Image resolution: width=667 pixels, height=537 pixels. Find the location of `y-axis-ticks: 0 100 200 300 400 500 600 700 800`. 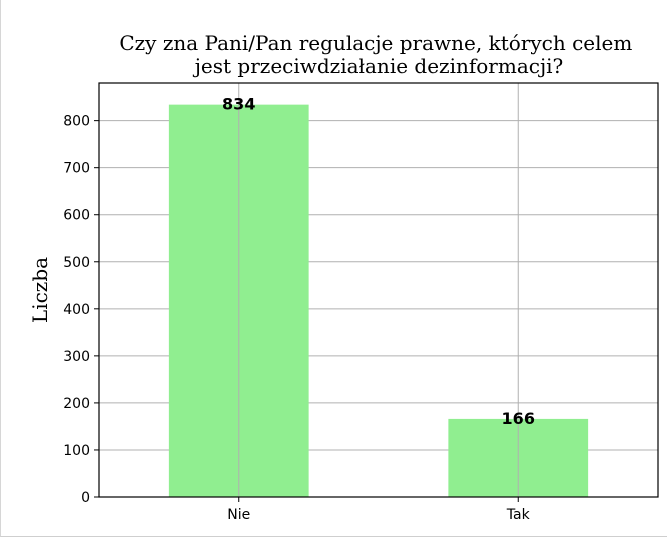

y-axis-ticks: 0 100 200 300 400 500 600 700 800 is located at coordinates (81, 310).